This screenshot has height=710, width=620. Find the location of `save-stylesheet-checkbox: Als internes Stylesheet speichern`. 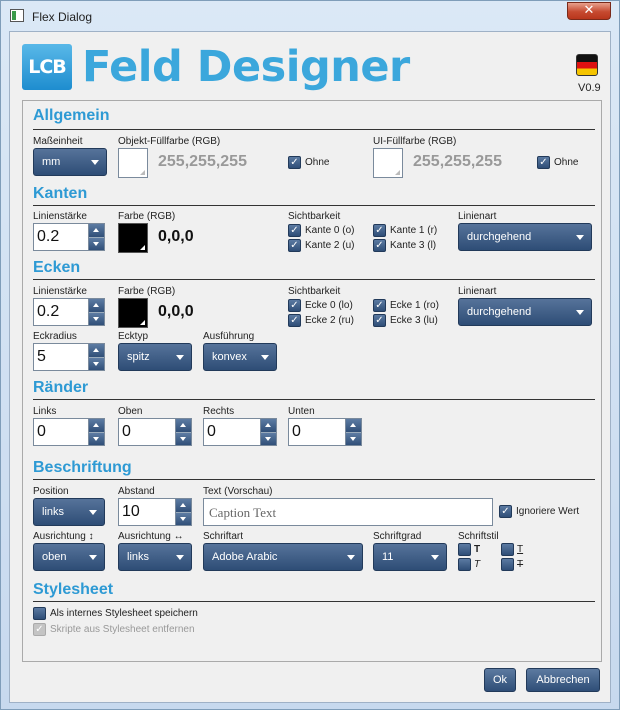

save-stylesheet-checkbox: Als internes Stylesheet speichern is located at coordinates (115, 614).